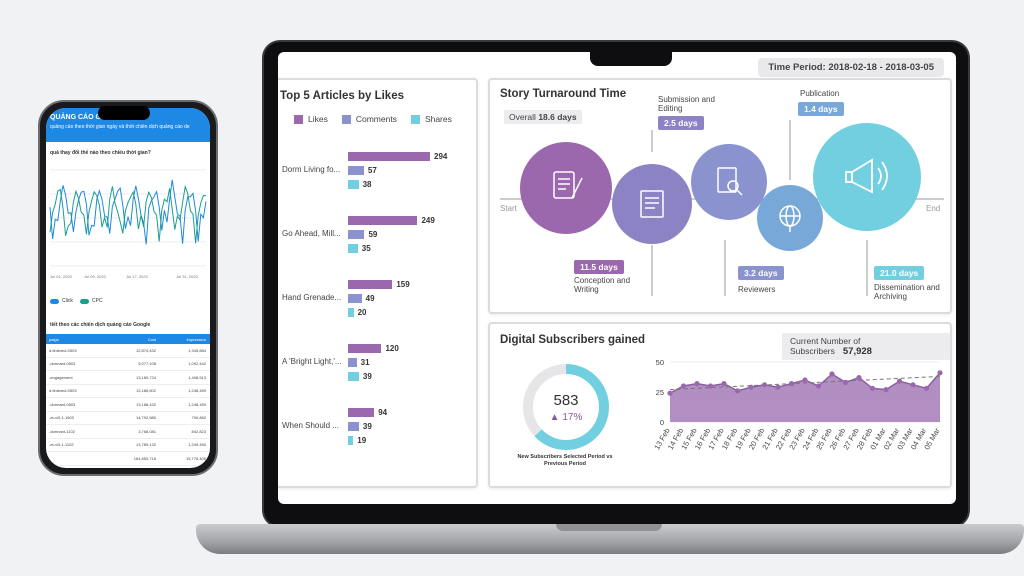 The width and height of the screenshot is (1024, 576). I want to click on y-tick-label: 25, so click(660, 392).